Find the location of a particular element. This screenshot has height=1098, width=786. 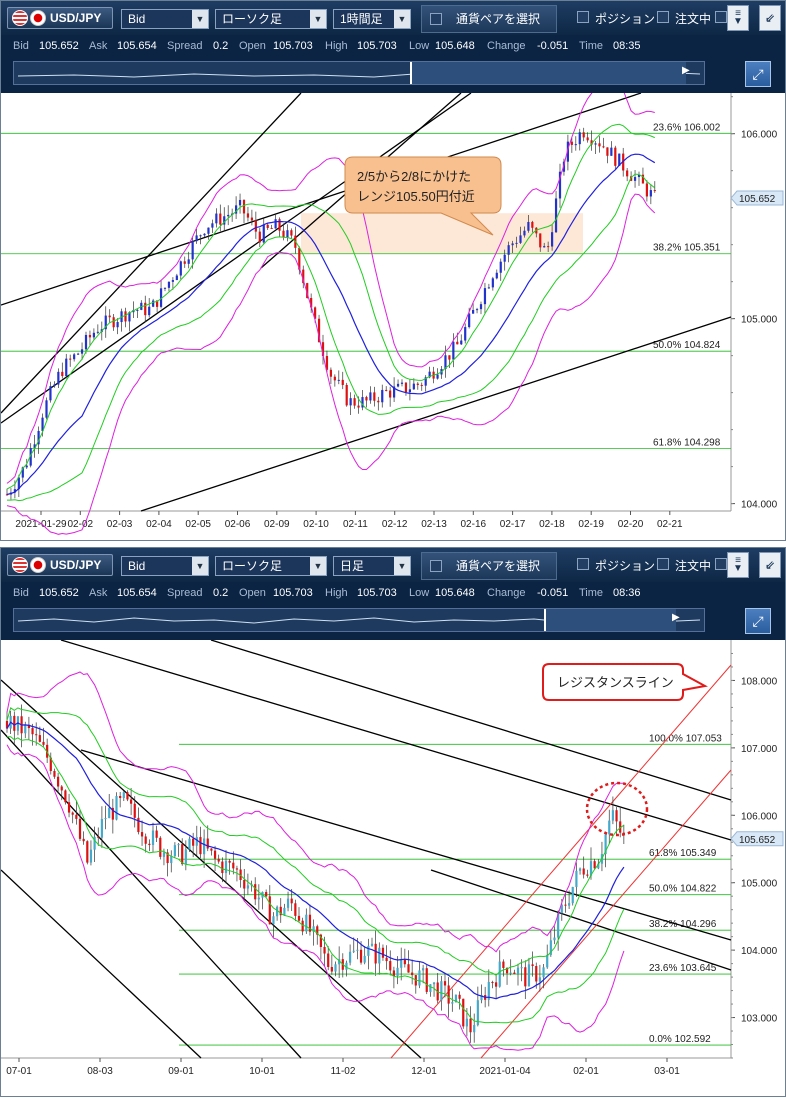

timeframe-value: 日足 is located at coordinates (352, 566).